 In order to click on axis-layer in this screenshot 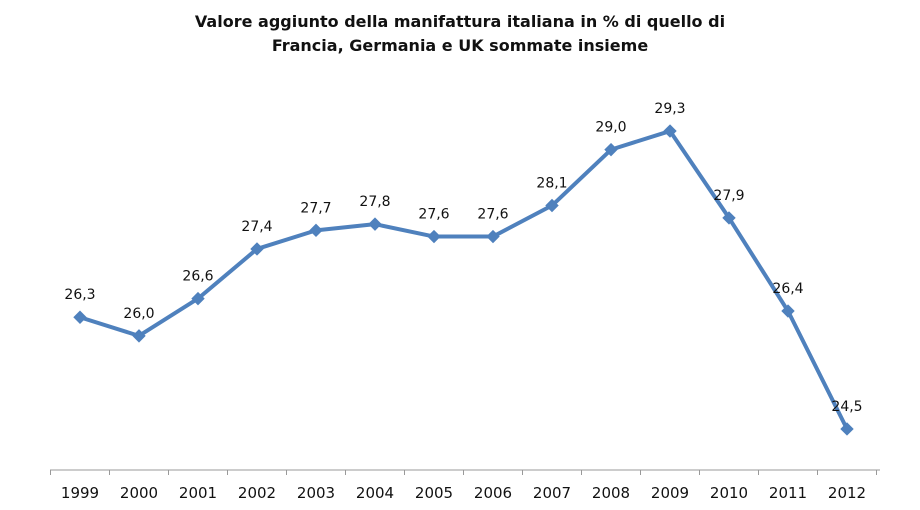, I will do `click(465, 472)`.